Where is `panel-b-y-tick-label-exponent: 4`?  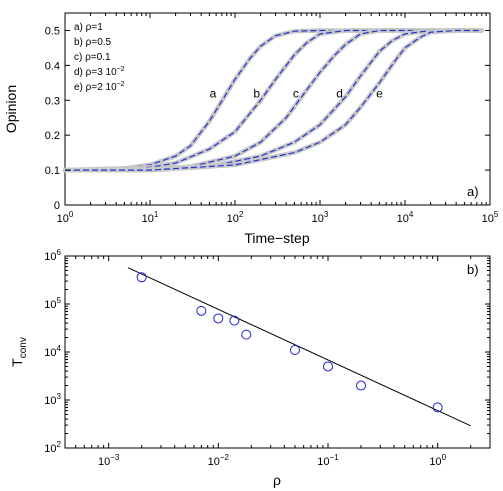
panel-b-y-tick-label-exponent: 4 is located at coordinates (59, 348).